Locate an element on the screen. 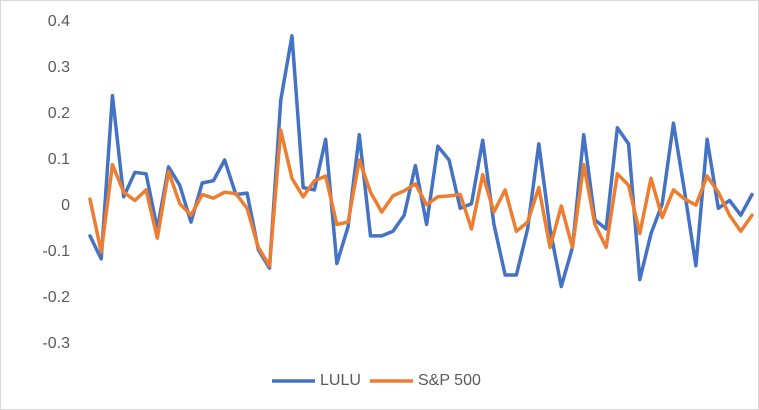  y-tick-label: 0.3 is located at coordinates (59, 67).